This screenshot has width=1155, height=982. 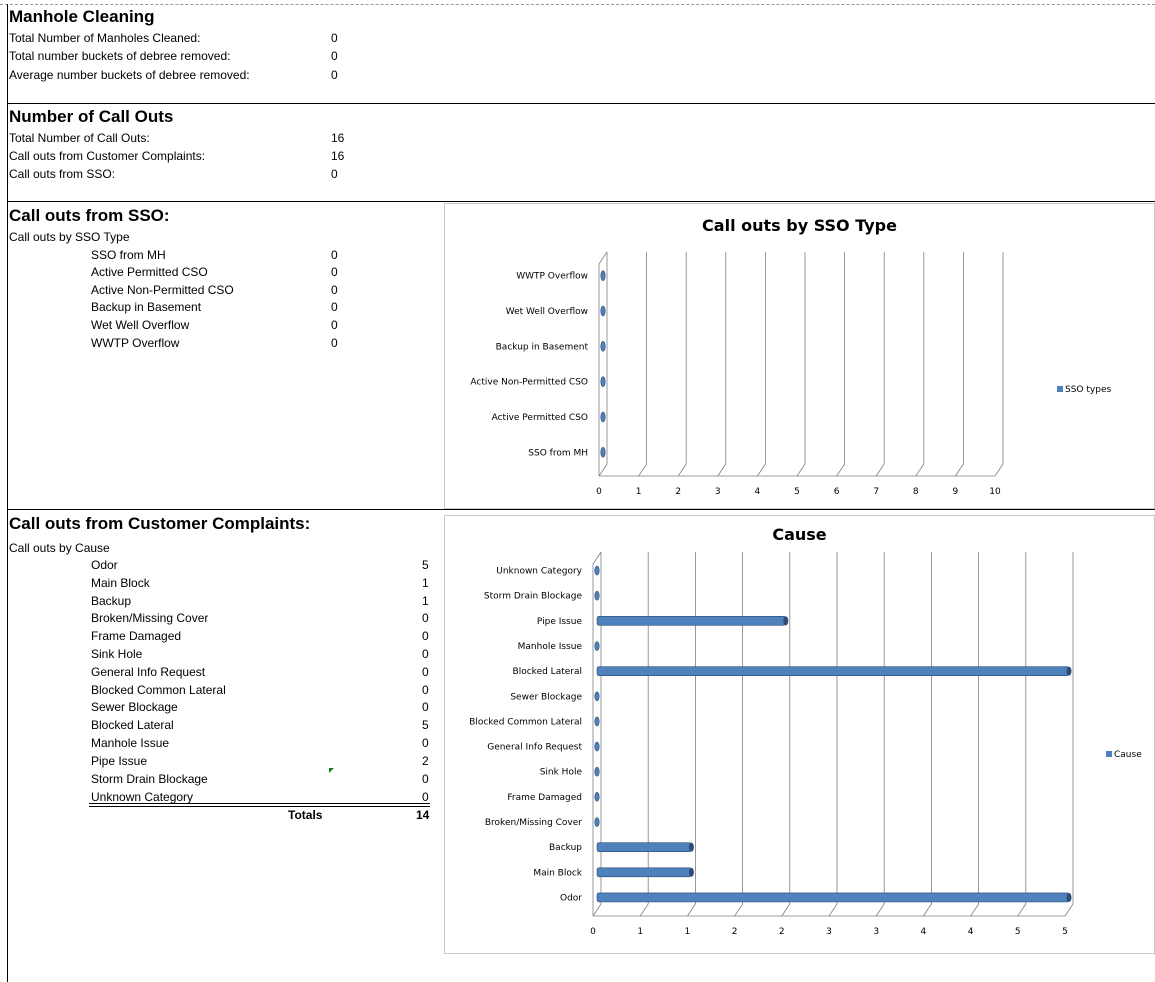 I want to click on complaint-row-label: Odor, so click(x=104, y=565).